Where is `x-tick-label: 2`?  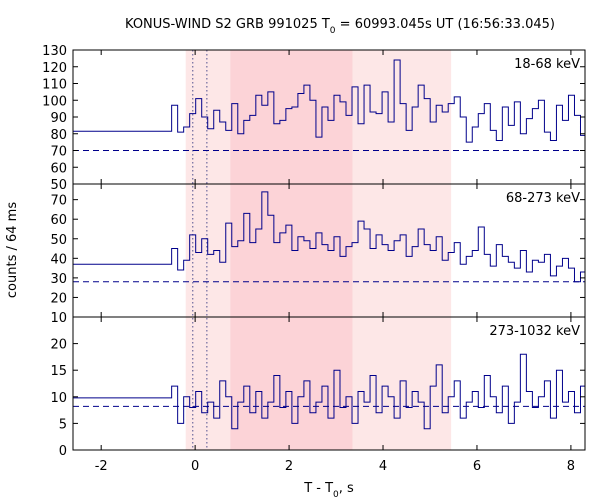 x-tick-label: 2 is located at coordinates (289, 466).